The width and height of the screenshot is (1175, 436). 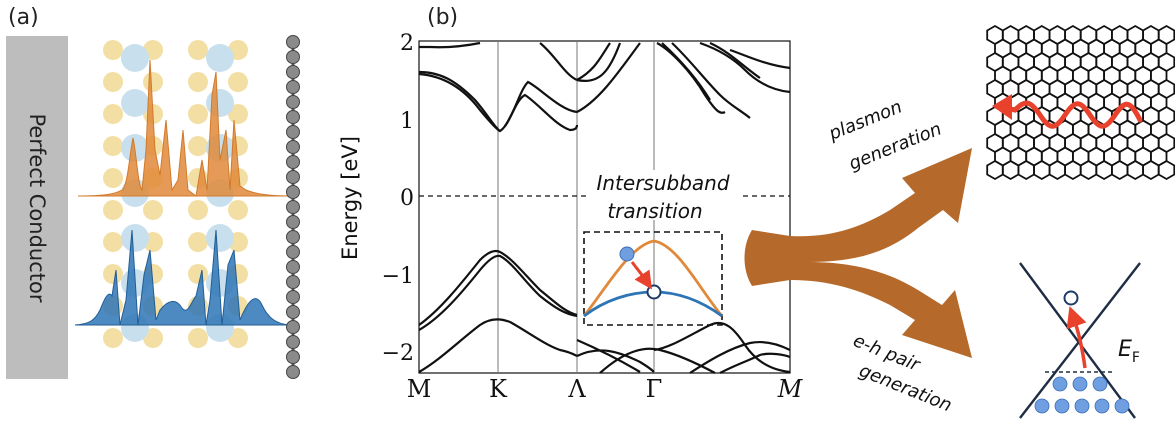 I want to click on x-tick-M-right: M, so click(x=790, y=389).